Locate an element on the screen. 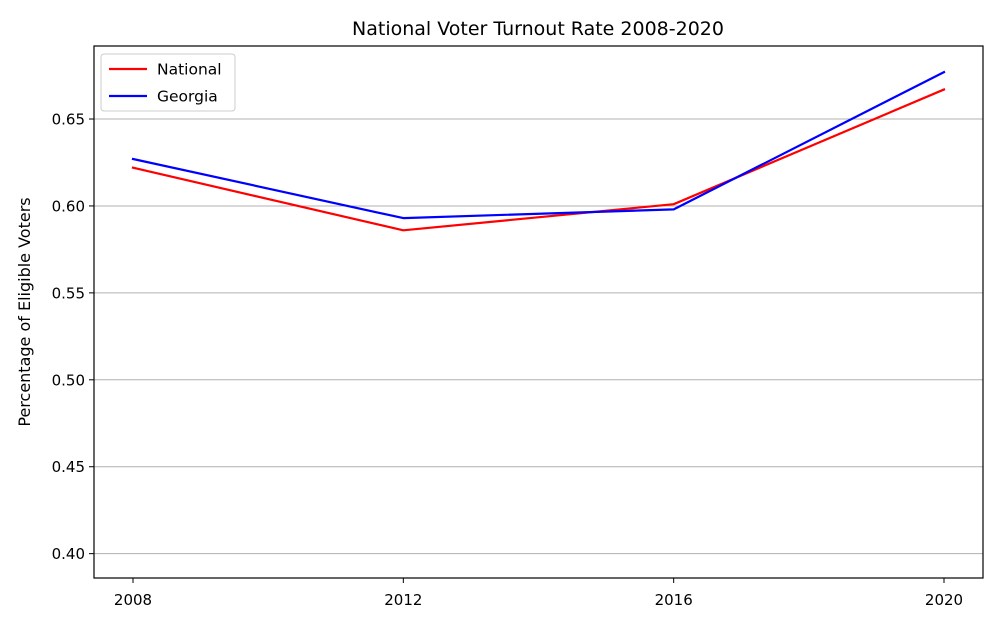  legend-label: Georgia is located at coordinates (187, 97).